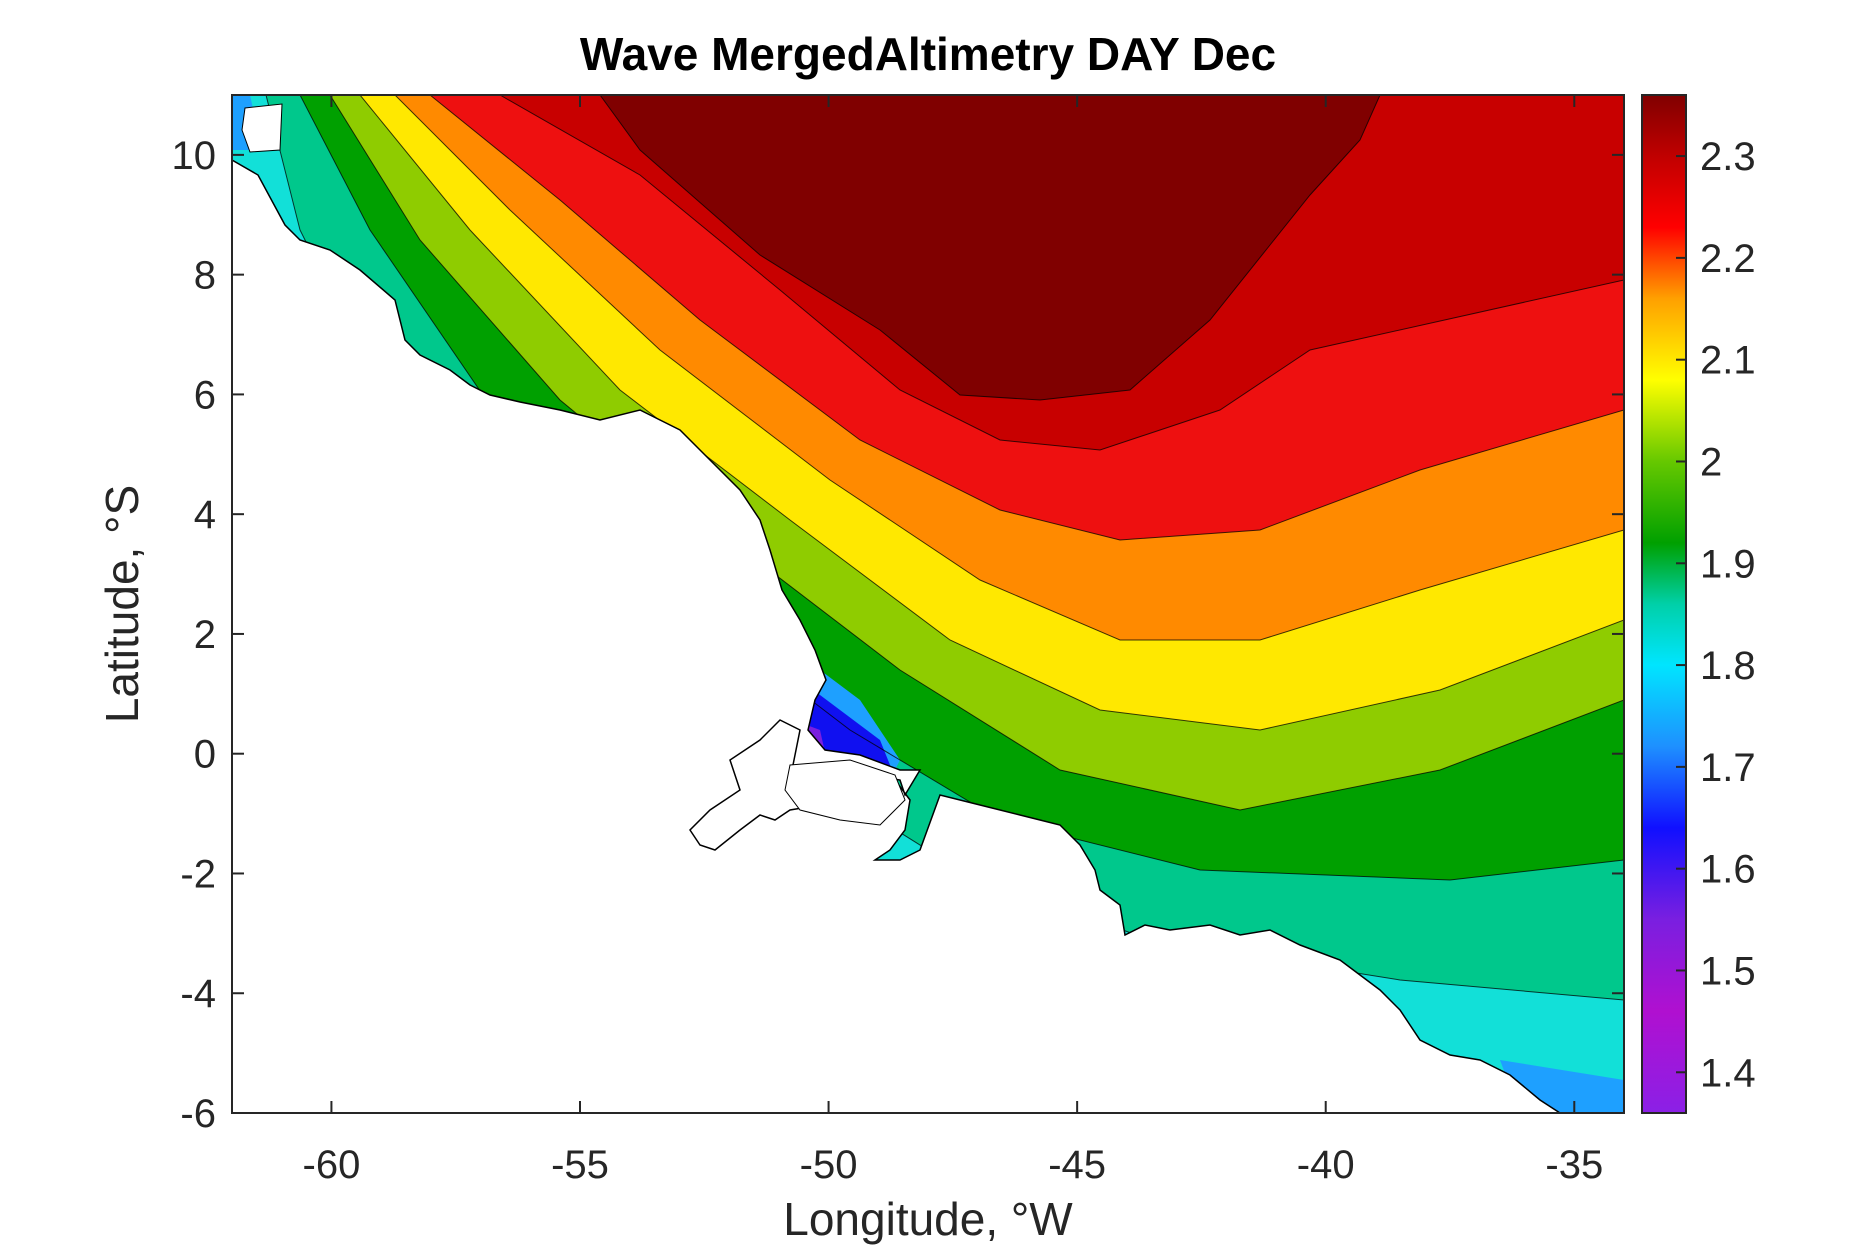 The width and height of the screenshot is (1875, 1250). Describe the element at coordinates (1574, 1165) in the screenshot. I see `x-tick-label: -35` at that location.